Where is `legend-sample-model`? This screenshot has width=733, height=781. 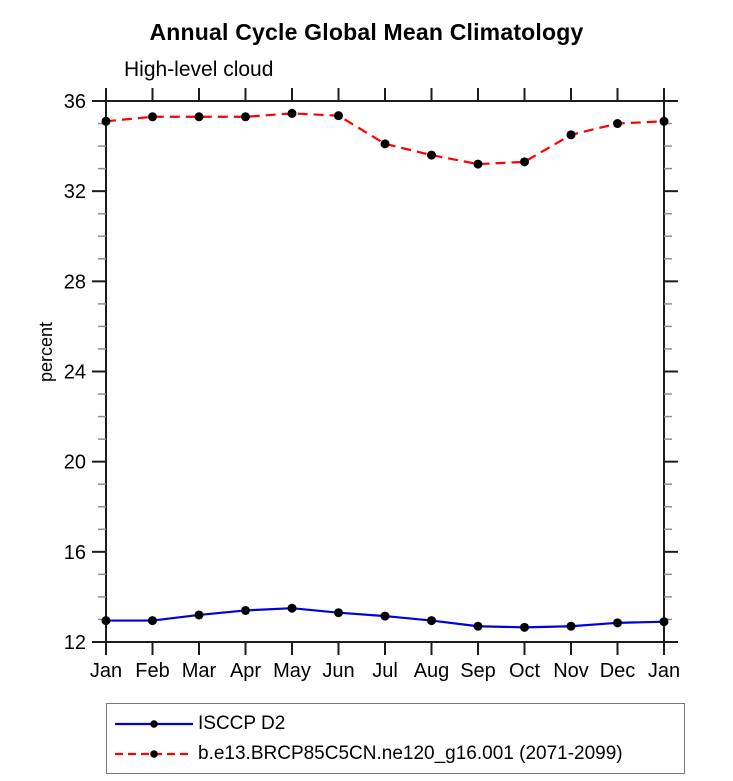
legend-sample-model is located at coordinates (154, 753).